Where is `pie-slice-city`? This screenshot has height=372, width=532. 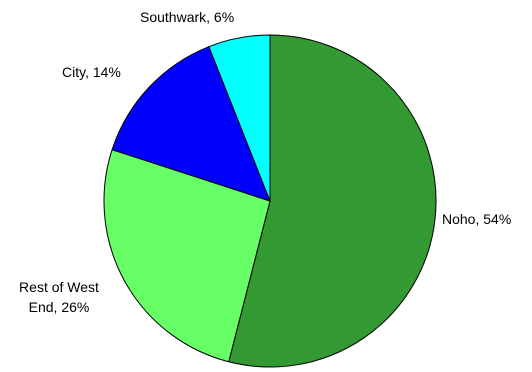 pie-slice-city is located at coordinates (191, 124).